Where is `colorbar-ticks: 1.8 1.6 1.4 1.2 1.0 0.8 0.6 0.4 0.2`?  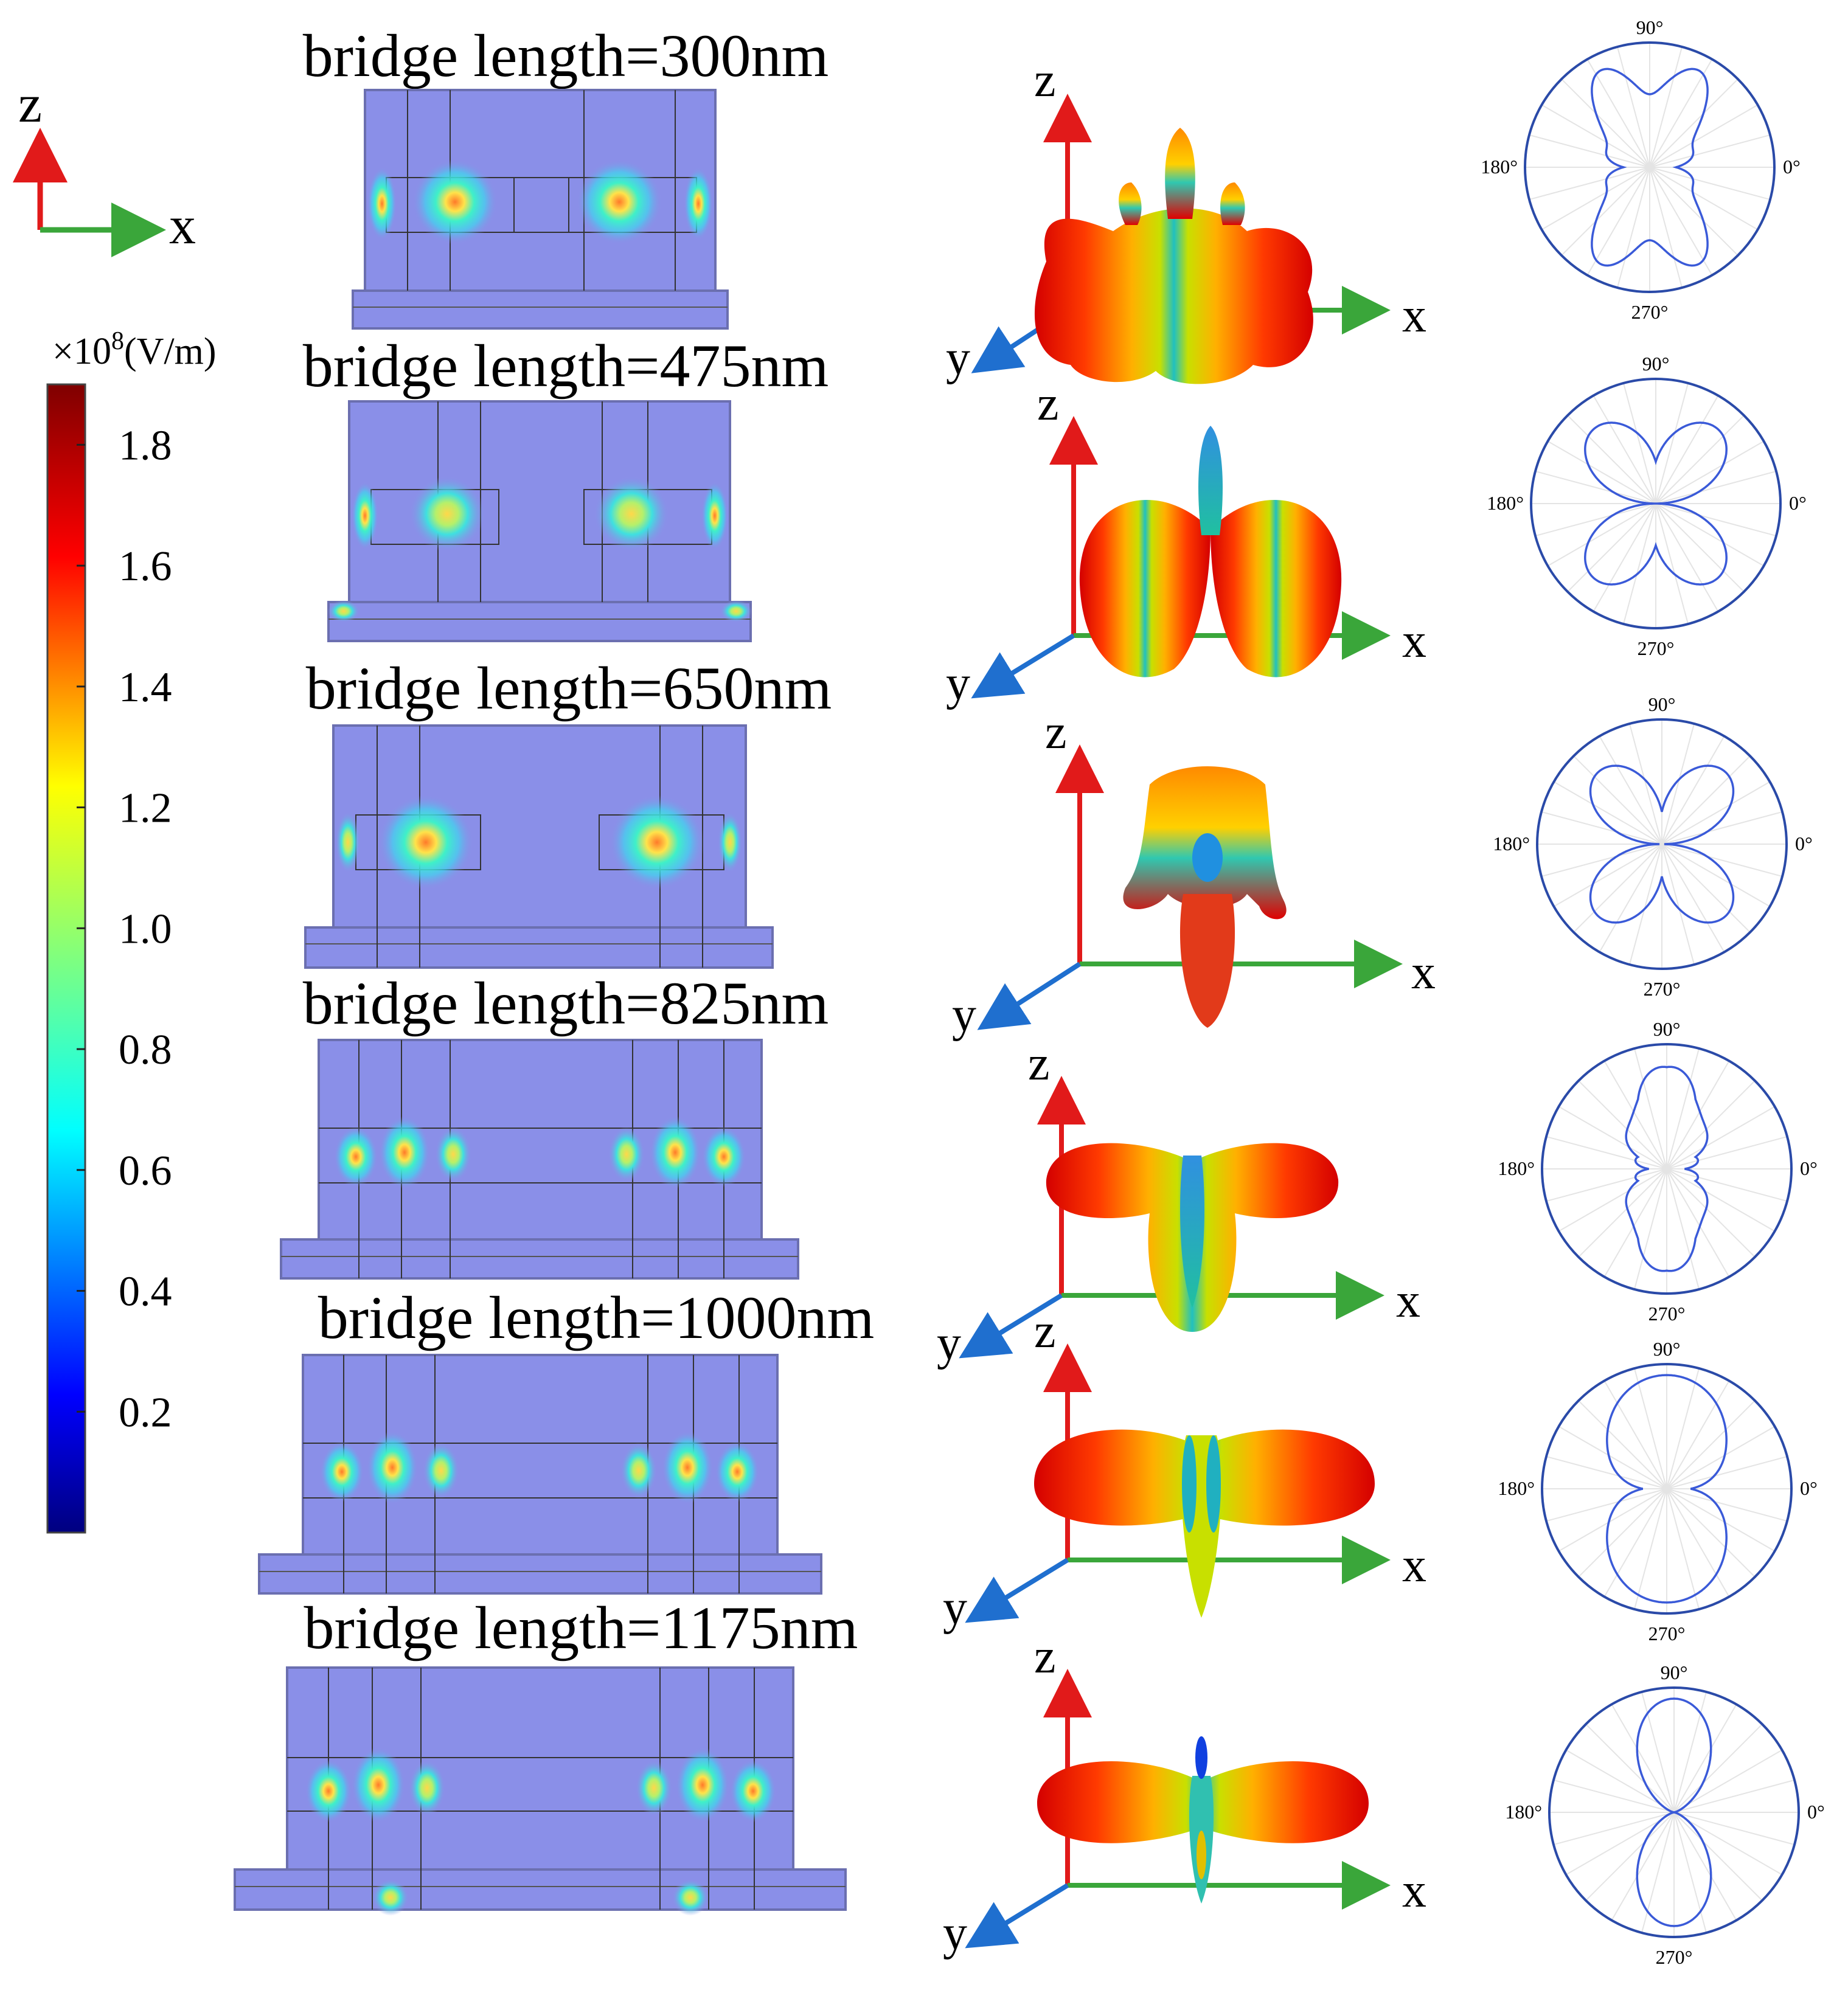
colorbar-ticks: 1.8 1.6 1.4 1.2 1.0 0.8 0.6 0.4 0.2 is located at coordinates (125, 929).